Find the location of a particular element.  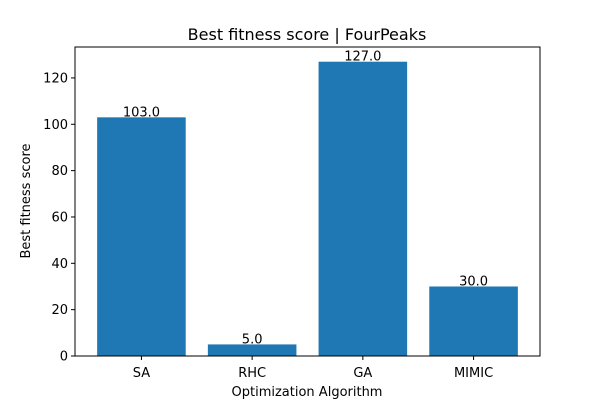

bar-rhc is located at coordinates (252, 350).